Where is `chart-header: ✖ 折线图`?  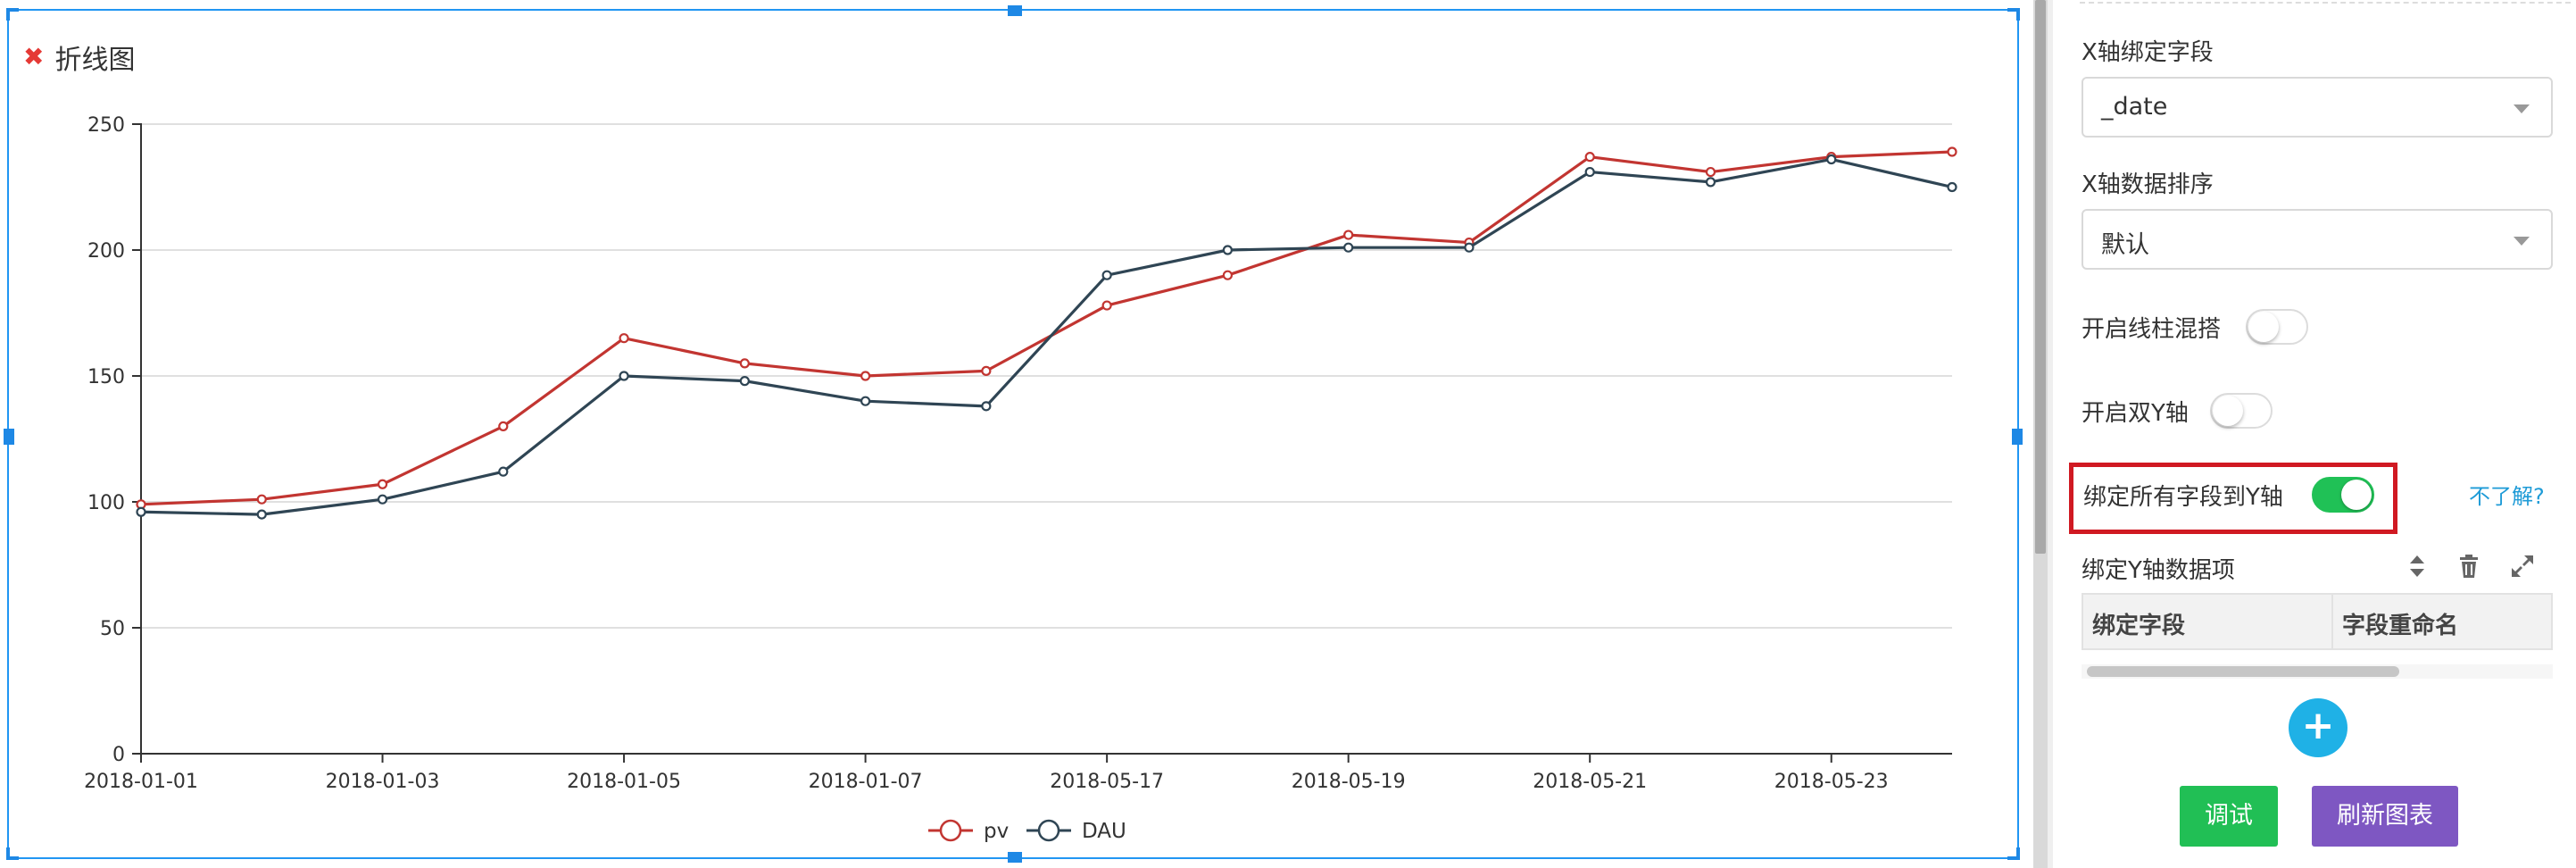
chart-header: ✖ 折线图 is located at coordinates (79, 57).